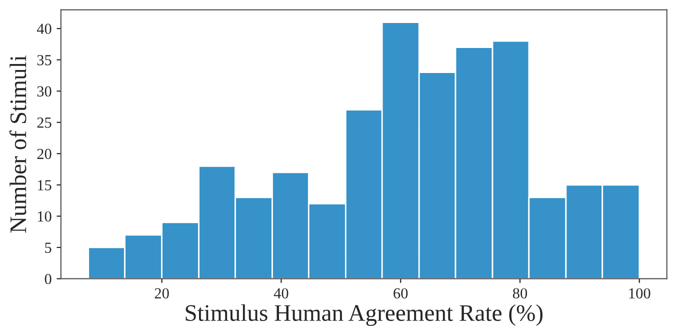  What do you see at coordinates (44, 60) in the screenshot?
I see `y-tick-label: 35` at bounding box center [44, 60].